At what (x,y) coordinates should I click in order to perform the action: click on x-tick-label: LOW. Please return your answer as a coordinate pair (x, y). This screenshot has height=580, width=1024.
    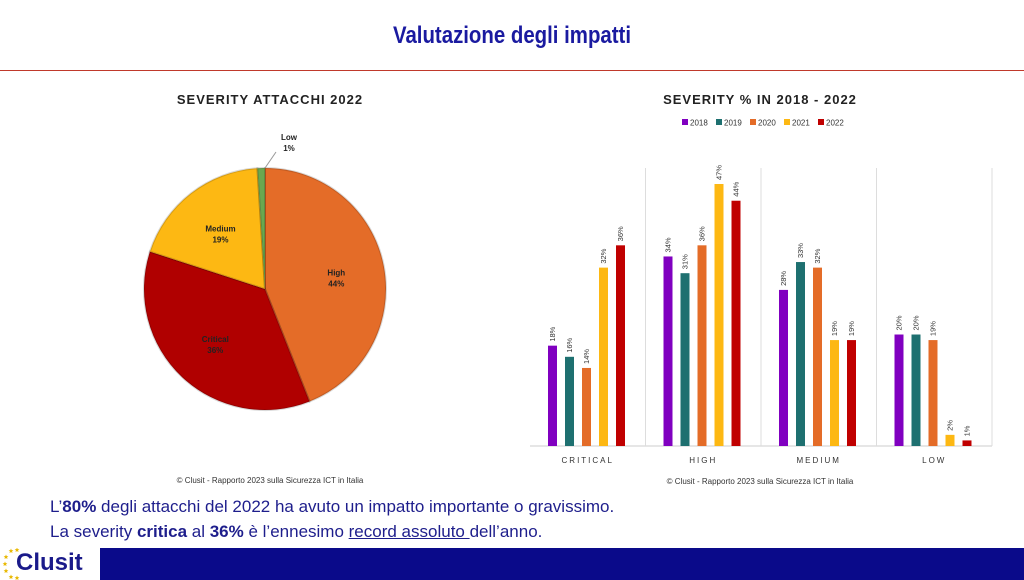
    Looking at the image, I should click on (934, 460).